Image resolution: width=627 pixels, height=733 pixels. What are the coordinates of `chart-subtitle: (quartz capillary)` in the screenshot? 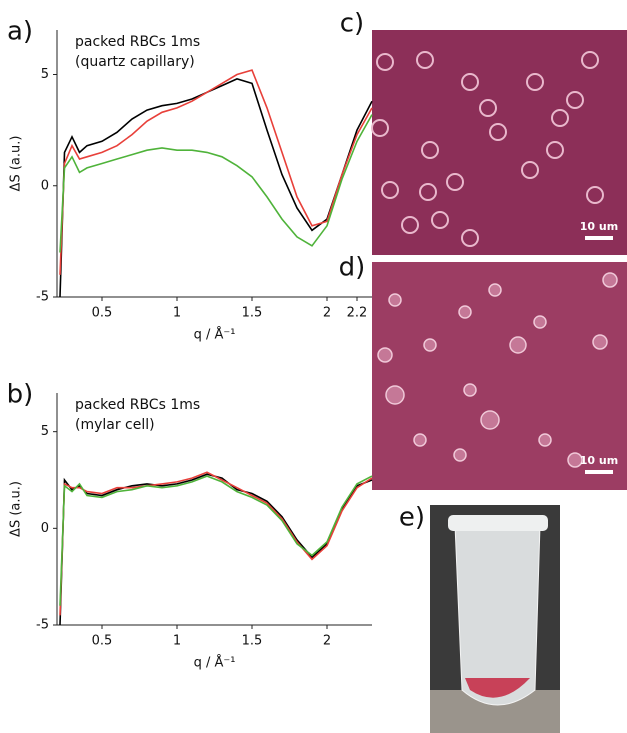 It's located at (135, 62).